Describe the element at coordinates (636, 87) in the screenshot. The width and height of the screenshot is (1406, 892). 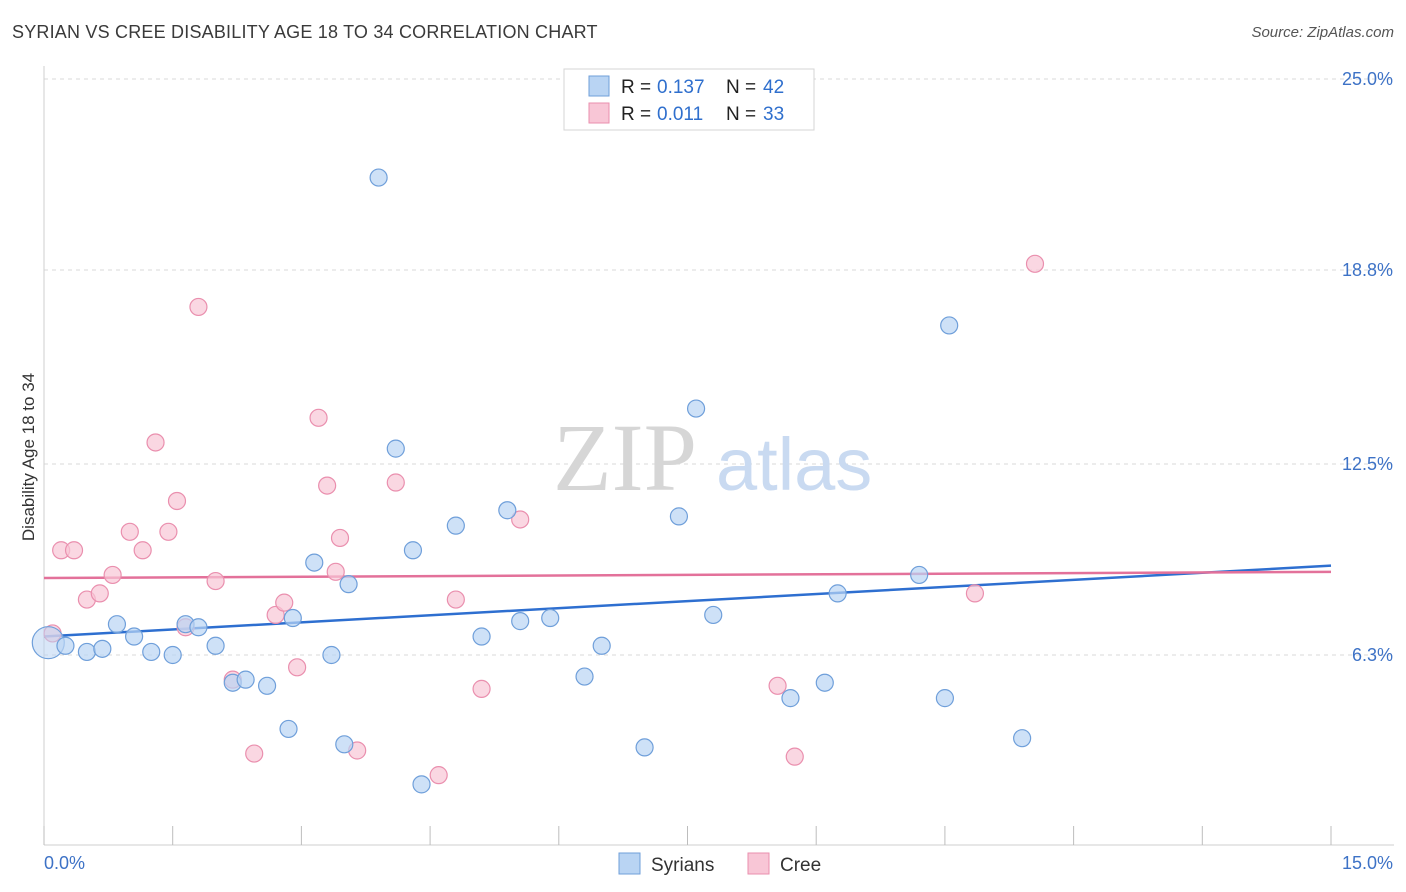
I see `legend-syrians-r-label: R =` at that location.